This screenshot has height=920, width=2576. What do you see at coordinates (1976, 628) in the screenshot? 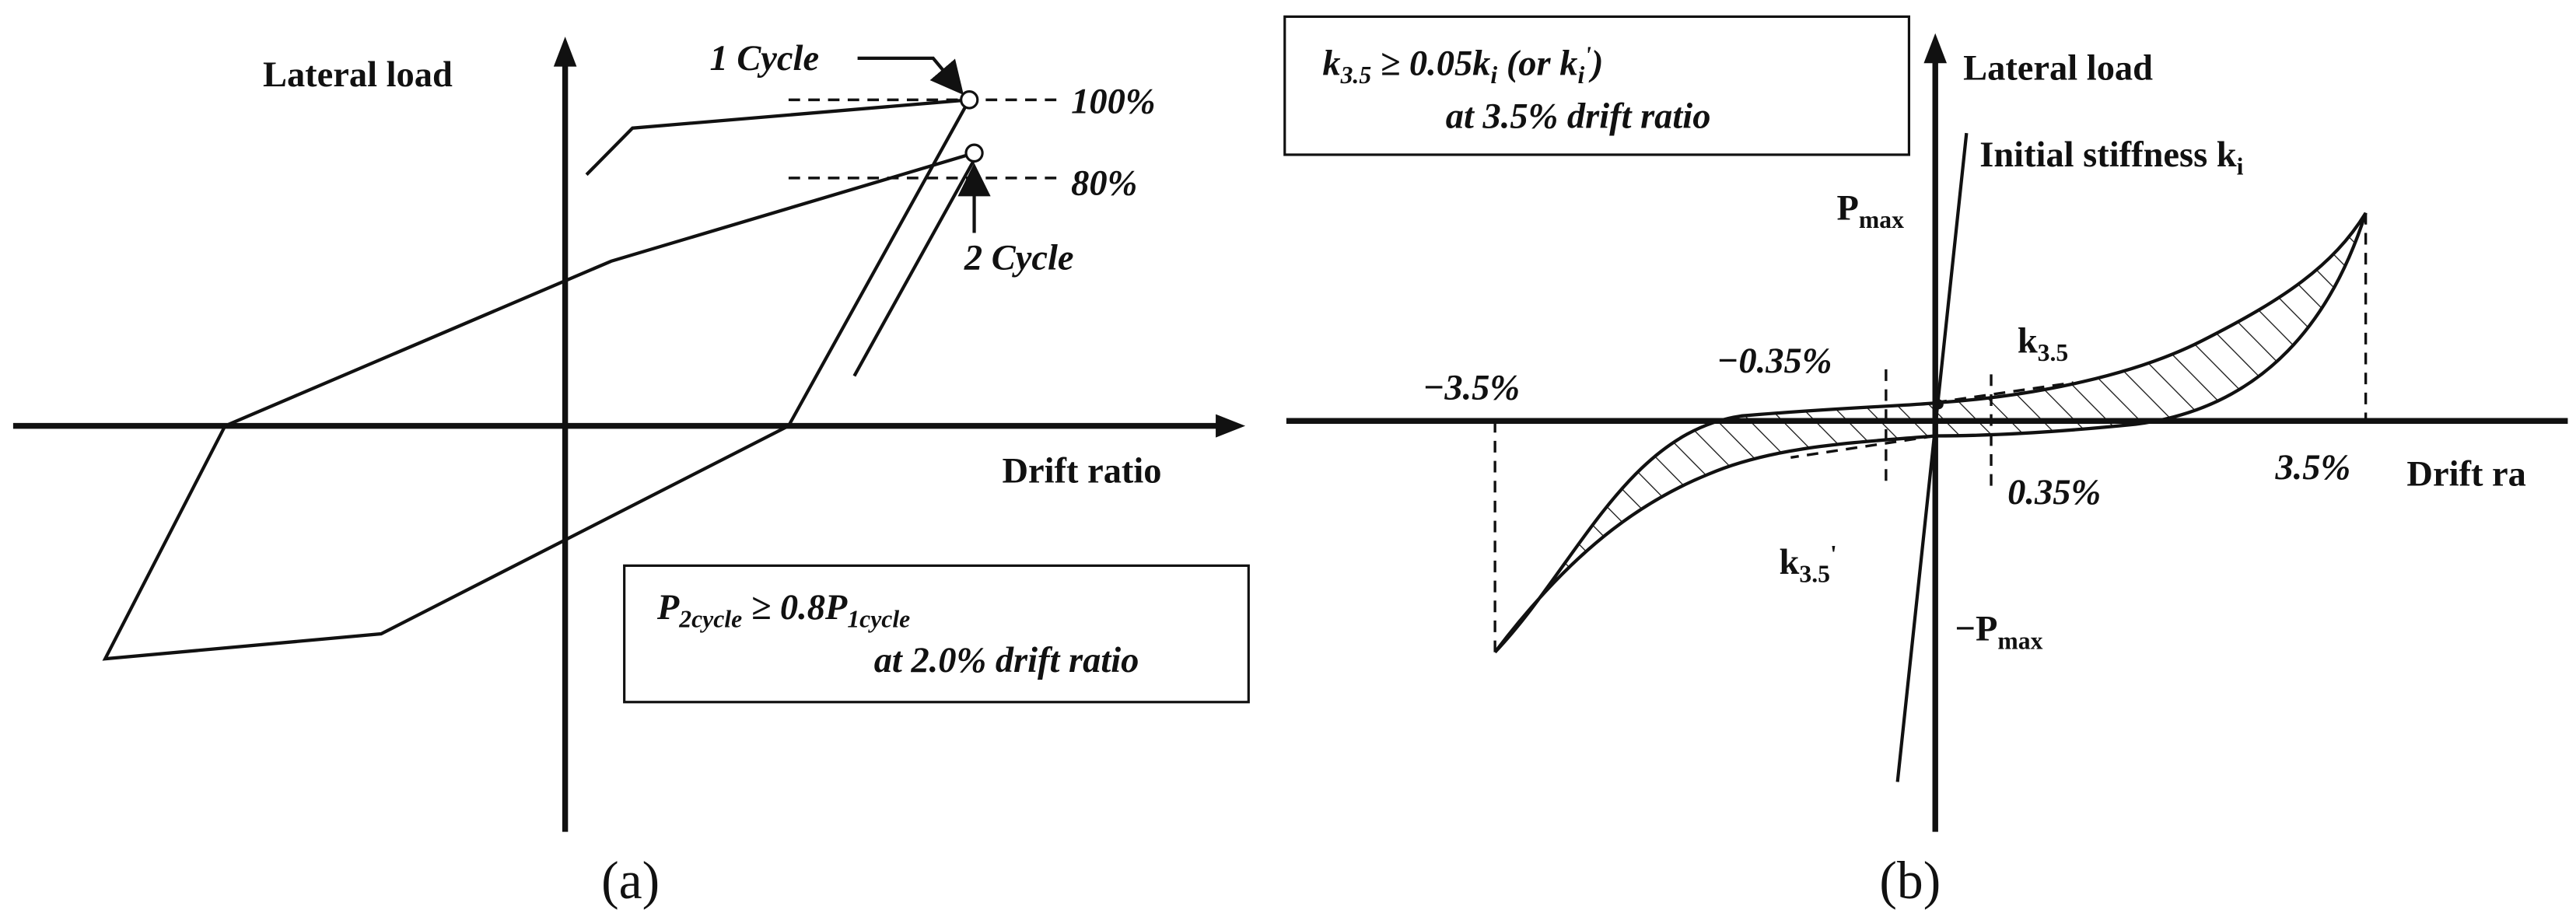
I see `text: −P` at bounding box center [1976, 628].